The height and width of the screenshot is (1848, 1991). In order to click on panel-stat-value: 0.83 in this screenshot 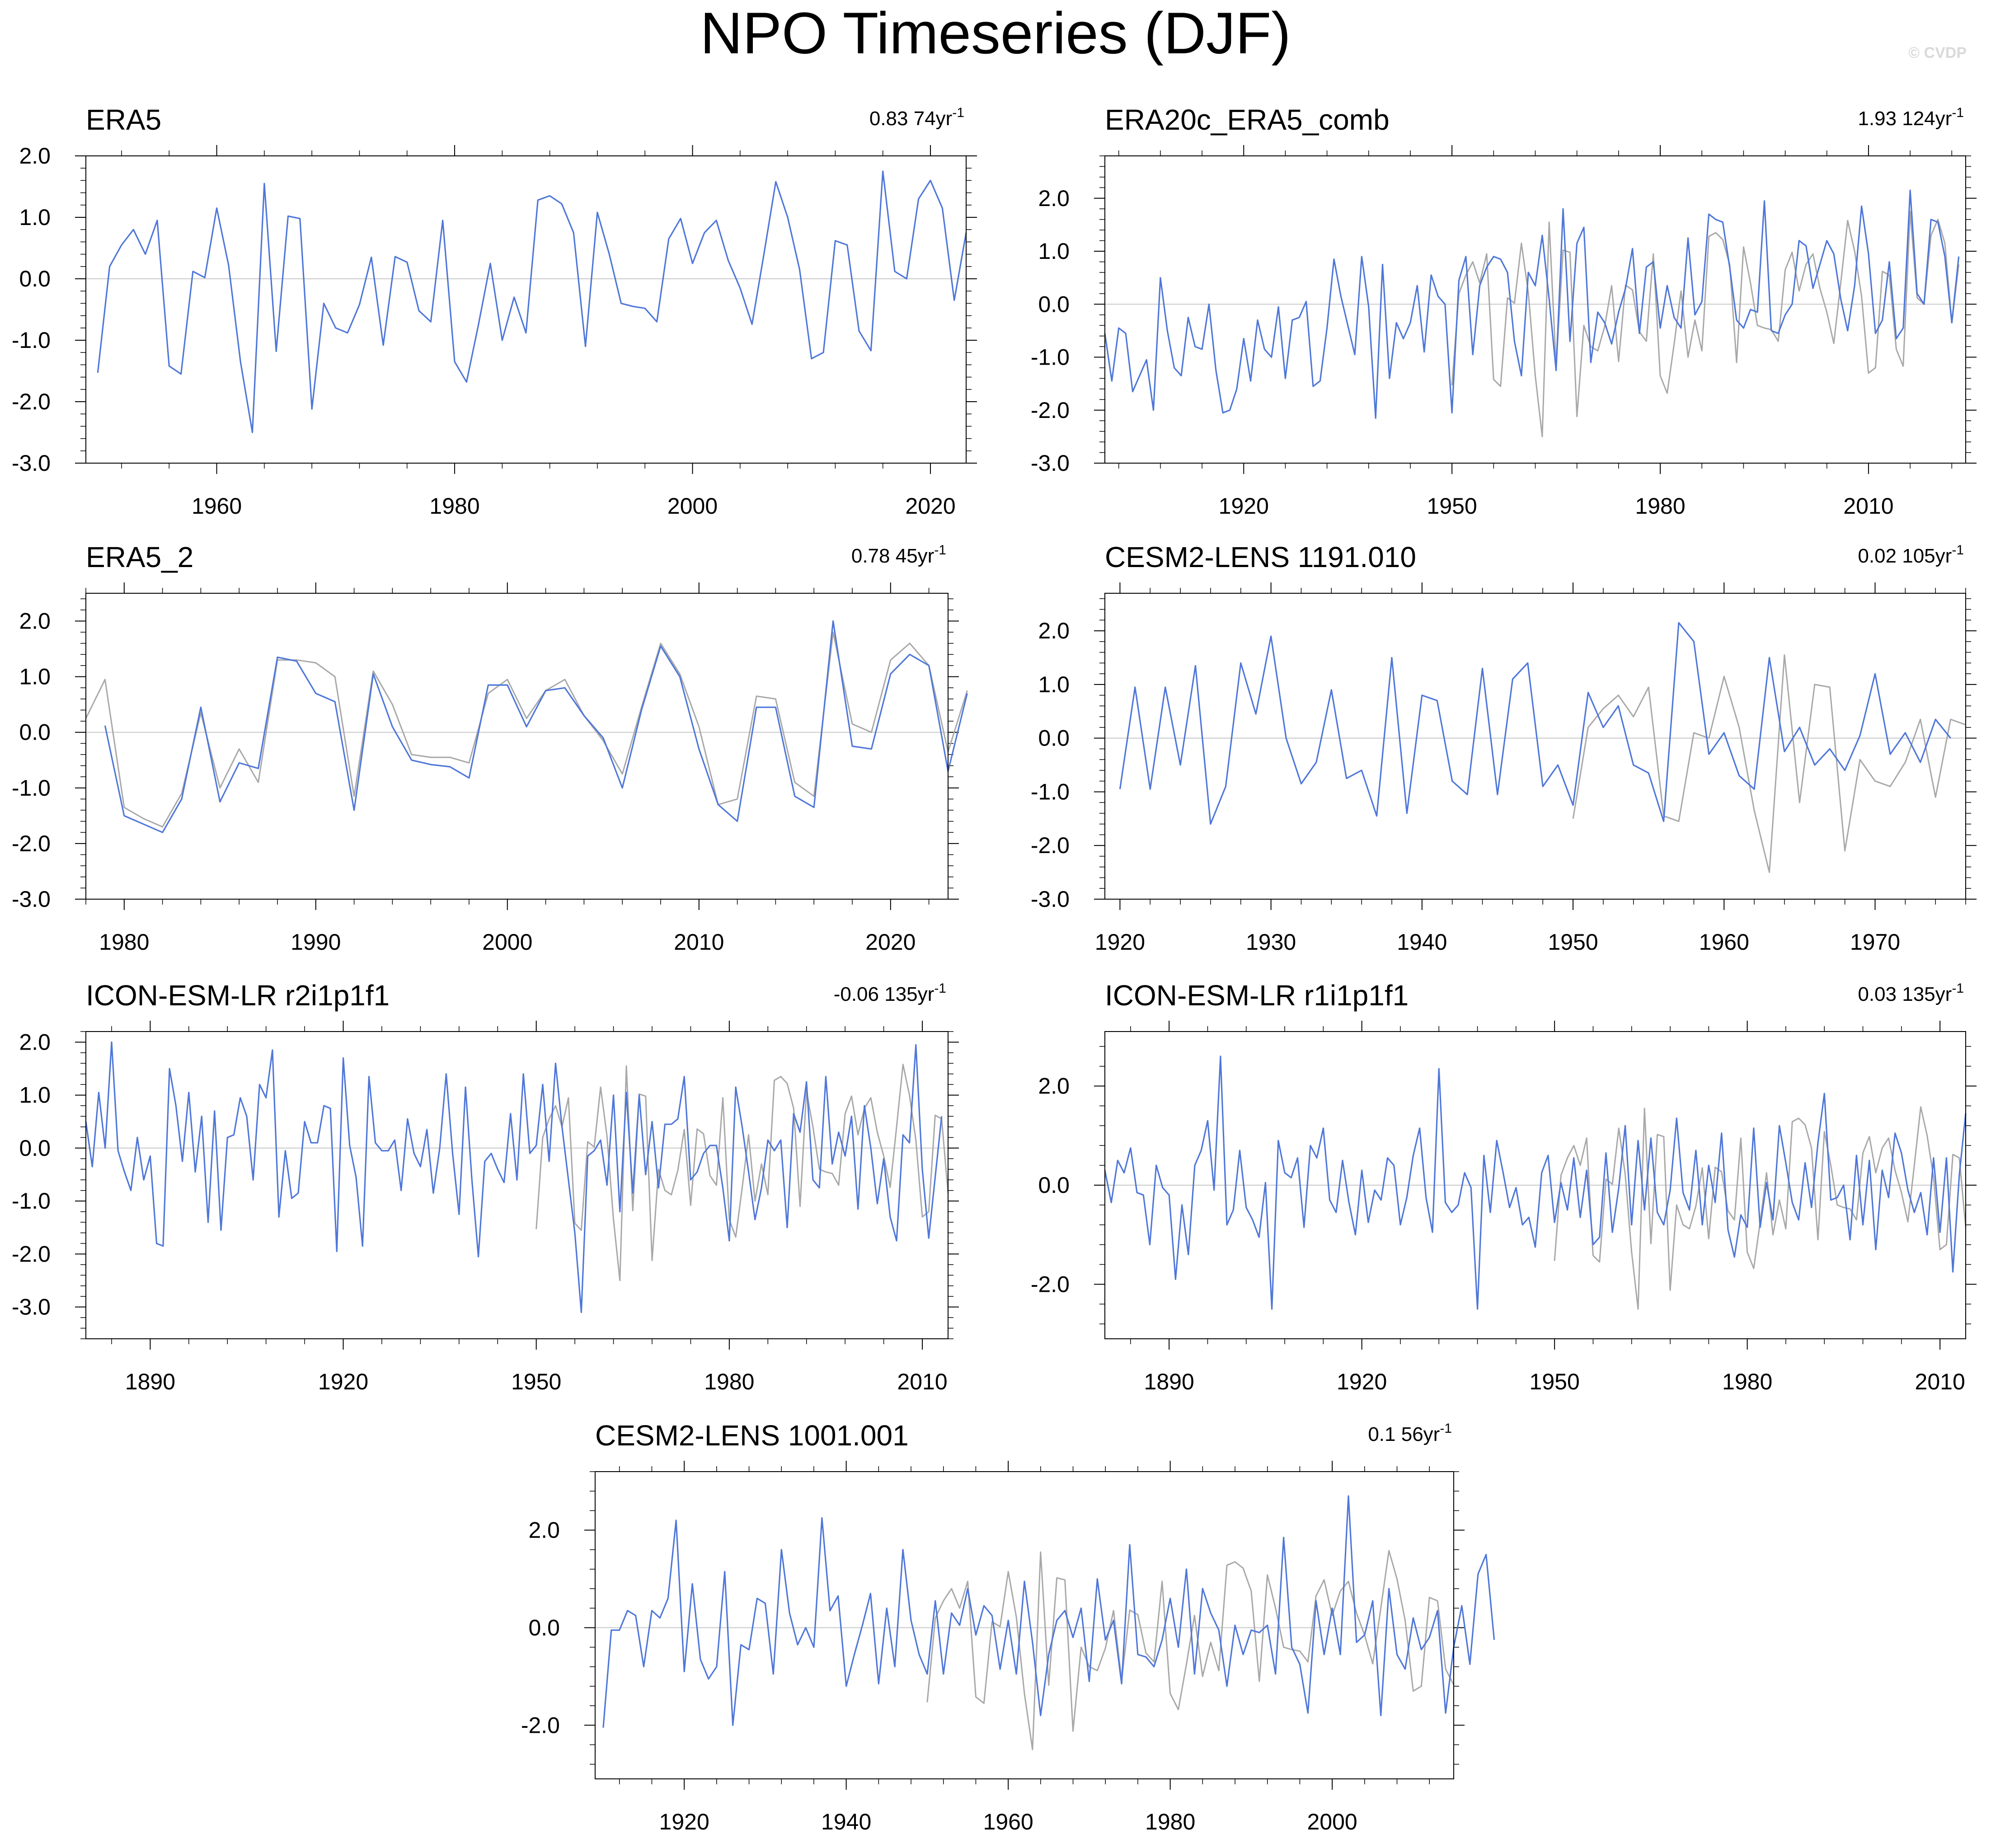, I will do `click(888, 119)`.